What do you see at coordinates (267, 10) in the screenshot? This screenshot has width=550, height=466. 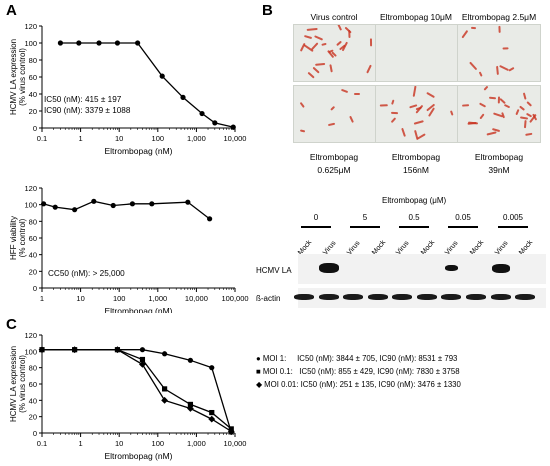 I see `panel-label-b: B` at bounding box center [267, 10].